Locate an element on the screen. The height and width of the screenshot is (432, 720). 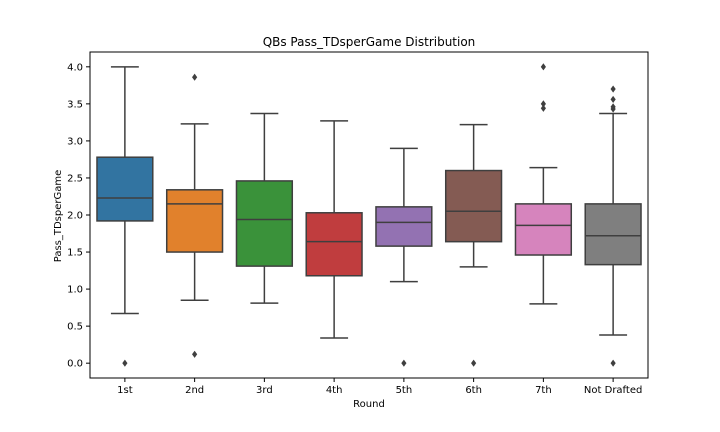
y-tick-label: 4.0 is located at coordinates (75, 67).